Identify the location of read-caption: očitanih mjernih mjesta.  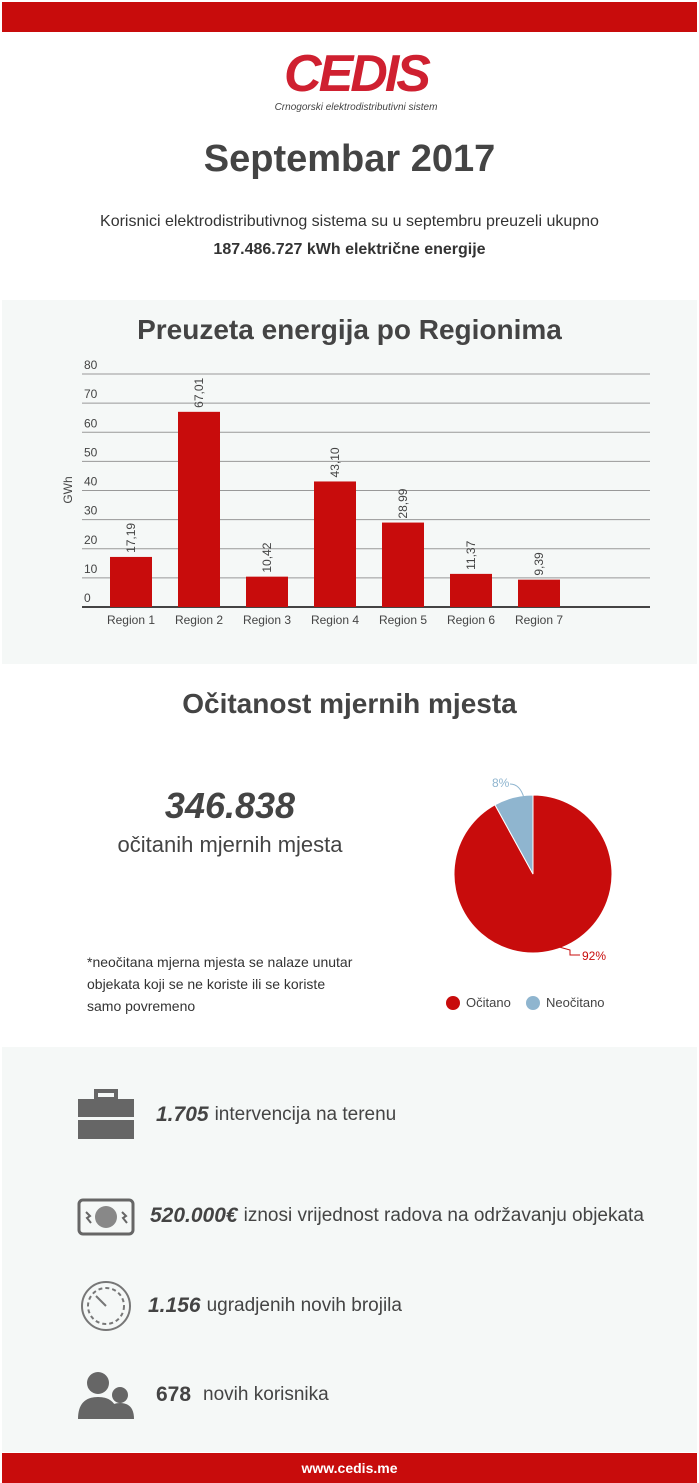
(230, 844).